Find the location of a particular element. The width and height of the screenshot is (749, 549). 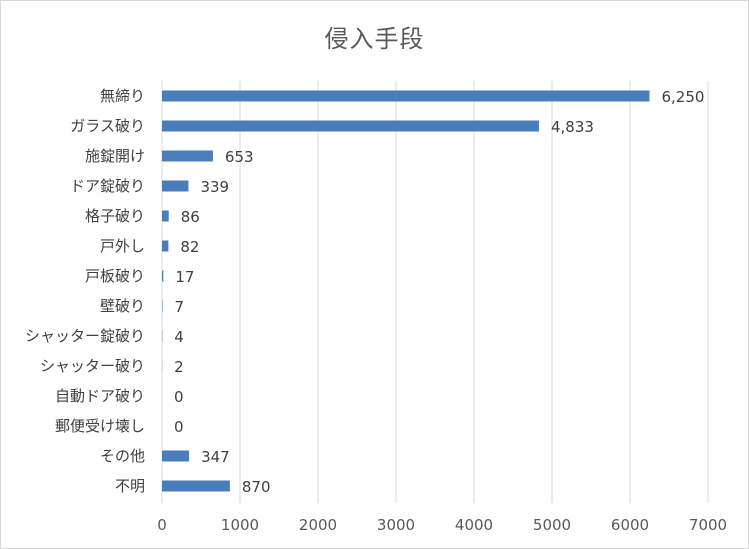

category-label: 不明 is located at coordinates (130, 486).